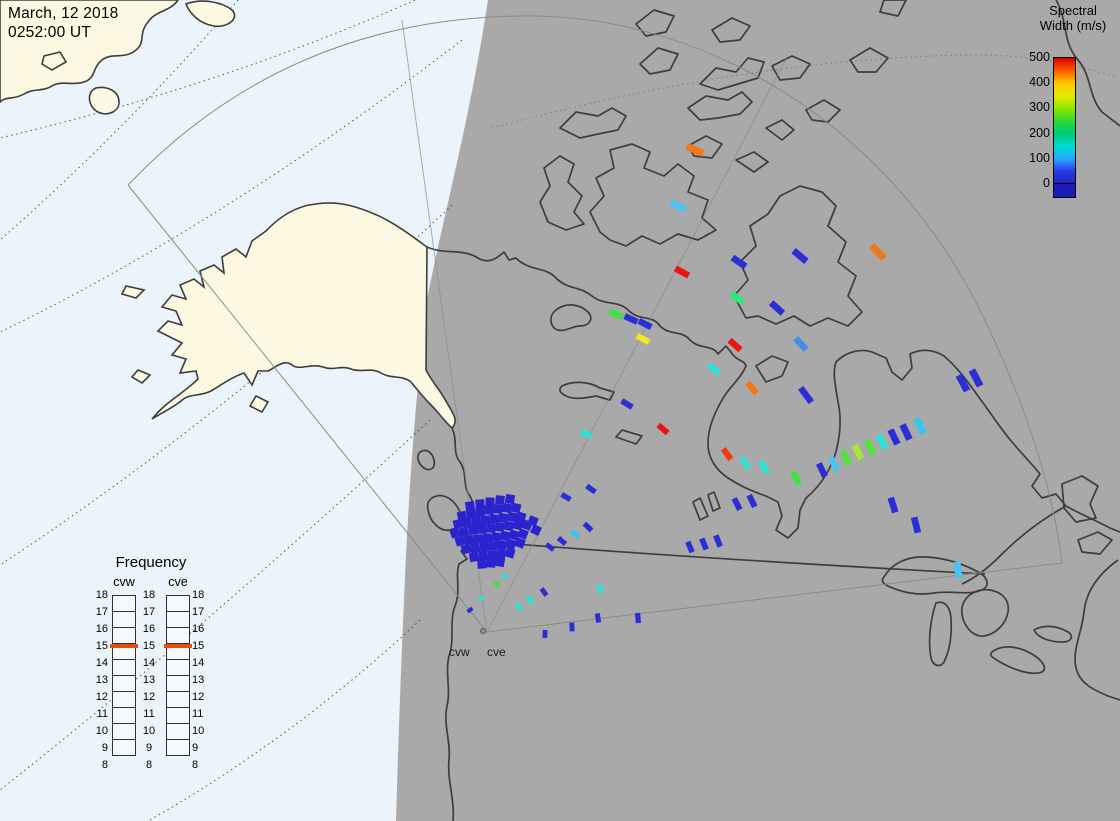 The height and width of the screenshot is (821, 1120). I want to click on colorbar-title: Spectral Width (m/s), so click(1073, 18).